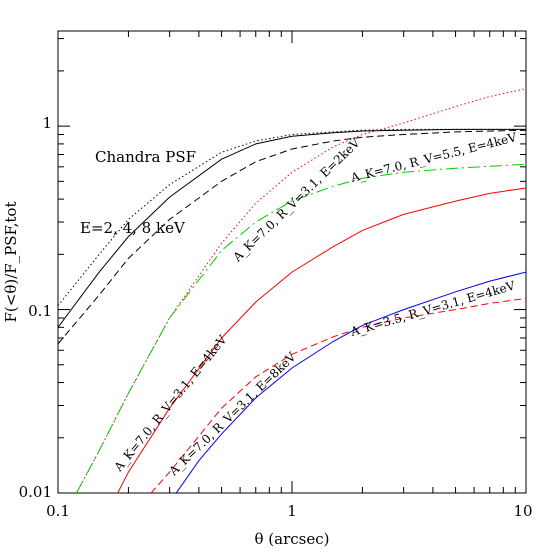 Image resolution: width=554 pixels, height=554 pixels. What do you see at coordinates (58, 511) in the screenshot?
I see `x-tick-label-0: 0.1` at bounding box center [58, 511].